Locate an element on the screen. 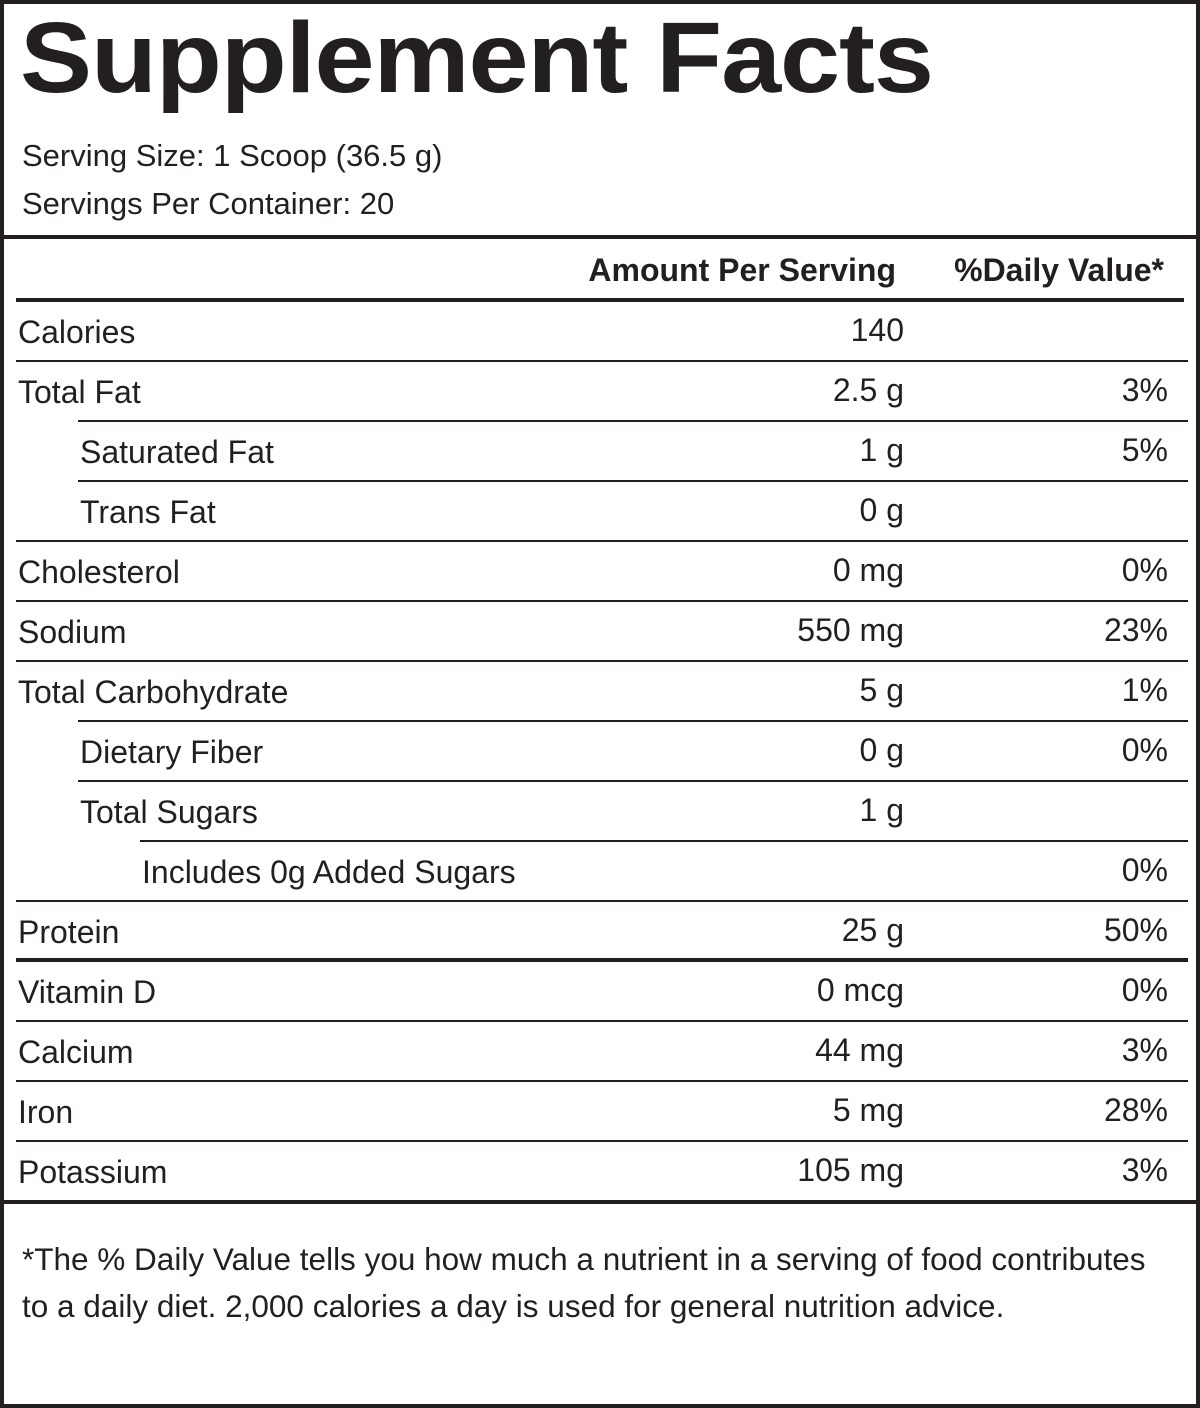 Image resolution: width=1200 pixels, height=1408 pixels. nutrient-amount: 105 mg is located at coordinates (850, 1170).